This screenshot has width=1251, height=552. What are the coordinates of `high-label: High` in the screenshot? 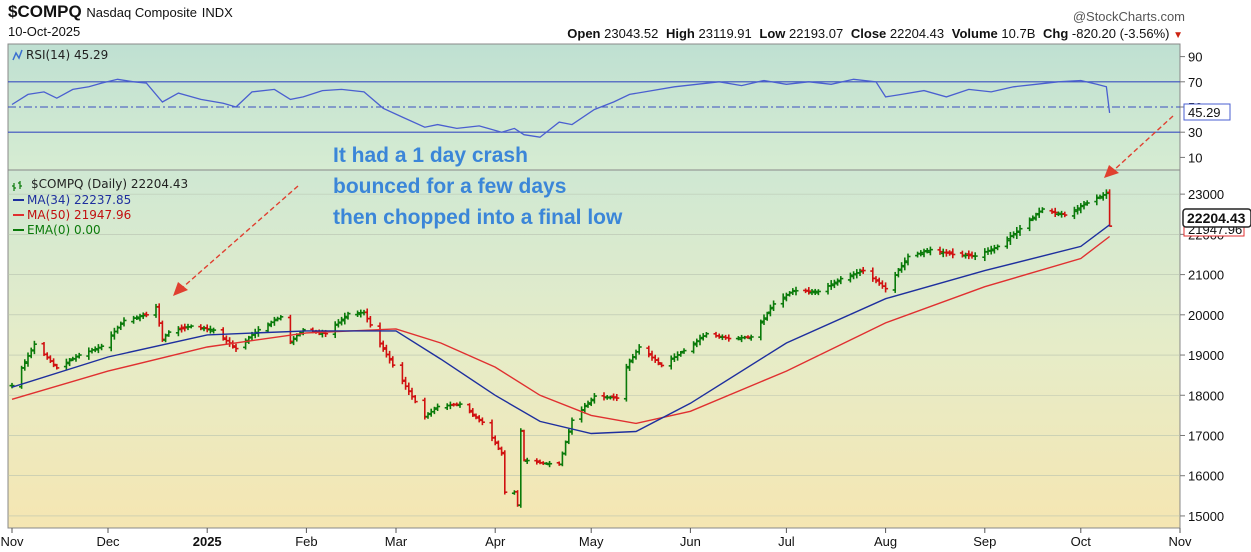 It's located at (680, 33).